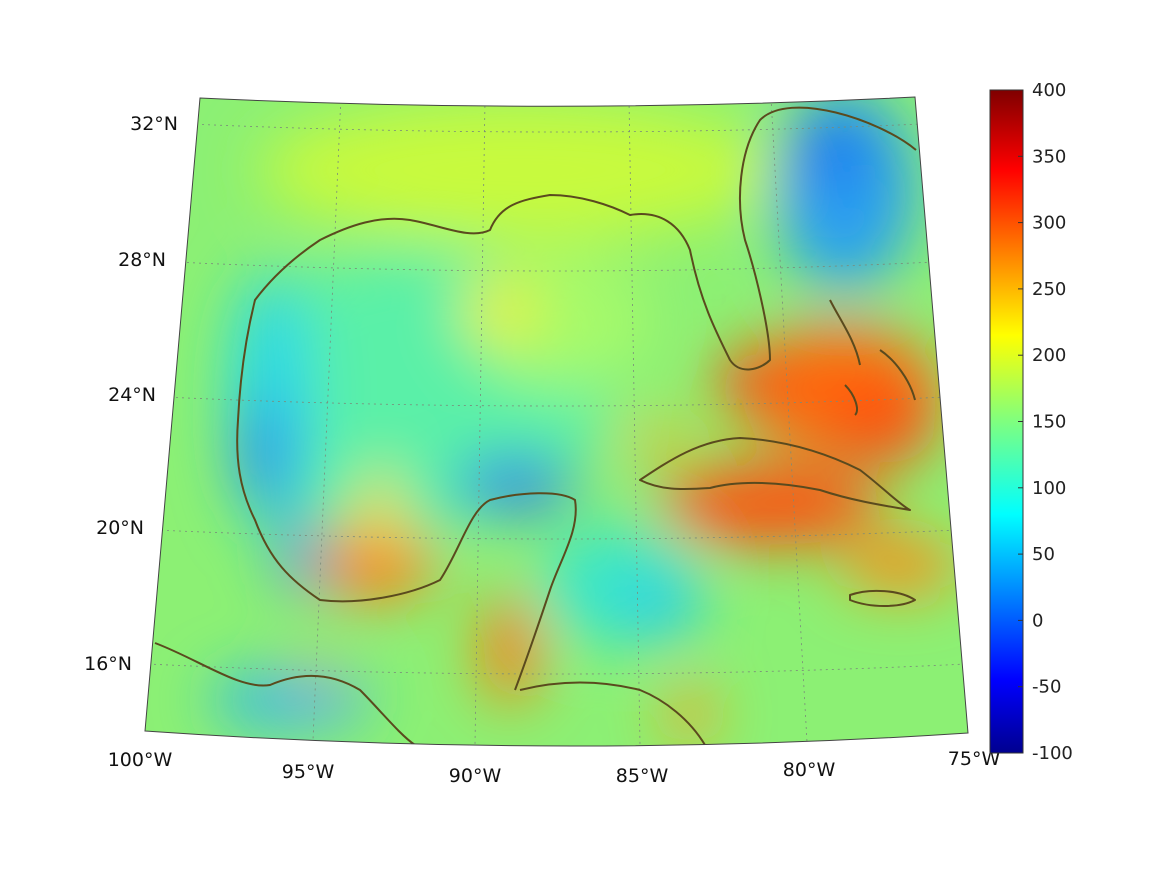 This screenshot has height=875, width=1167. Describe the element at coordinates (1049, 355) in the screenshot. I see `colorbar-tick-label: 200` at that location.